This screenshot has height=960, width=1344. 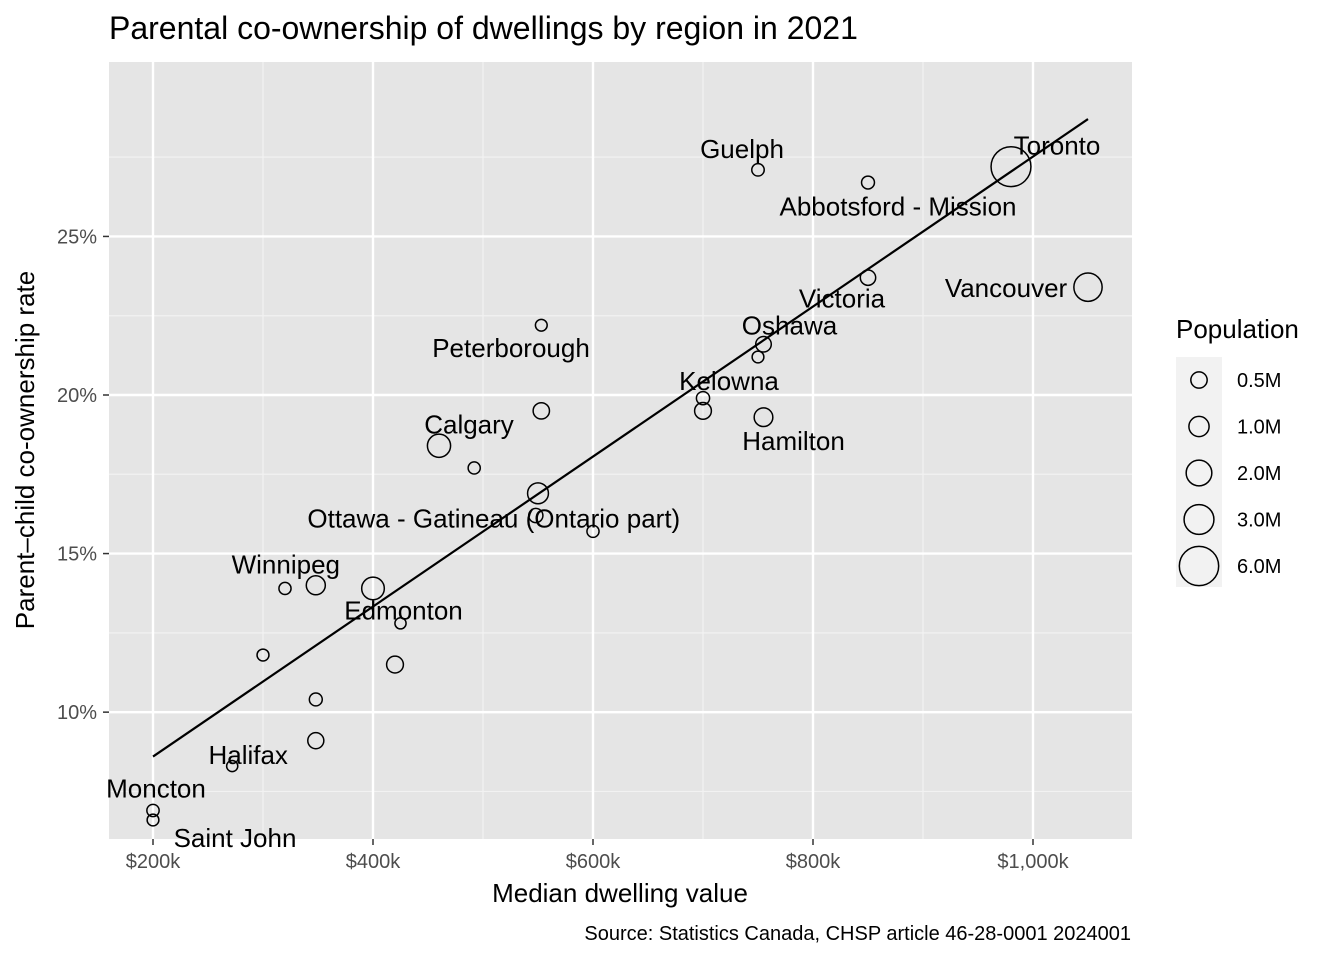 What do you see at coordinates (1259, 521) in the screenshot?
I see `legend-label: 3.0M` at bounding box center [1259, 521].